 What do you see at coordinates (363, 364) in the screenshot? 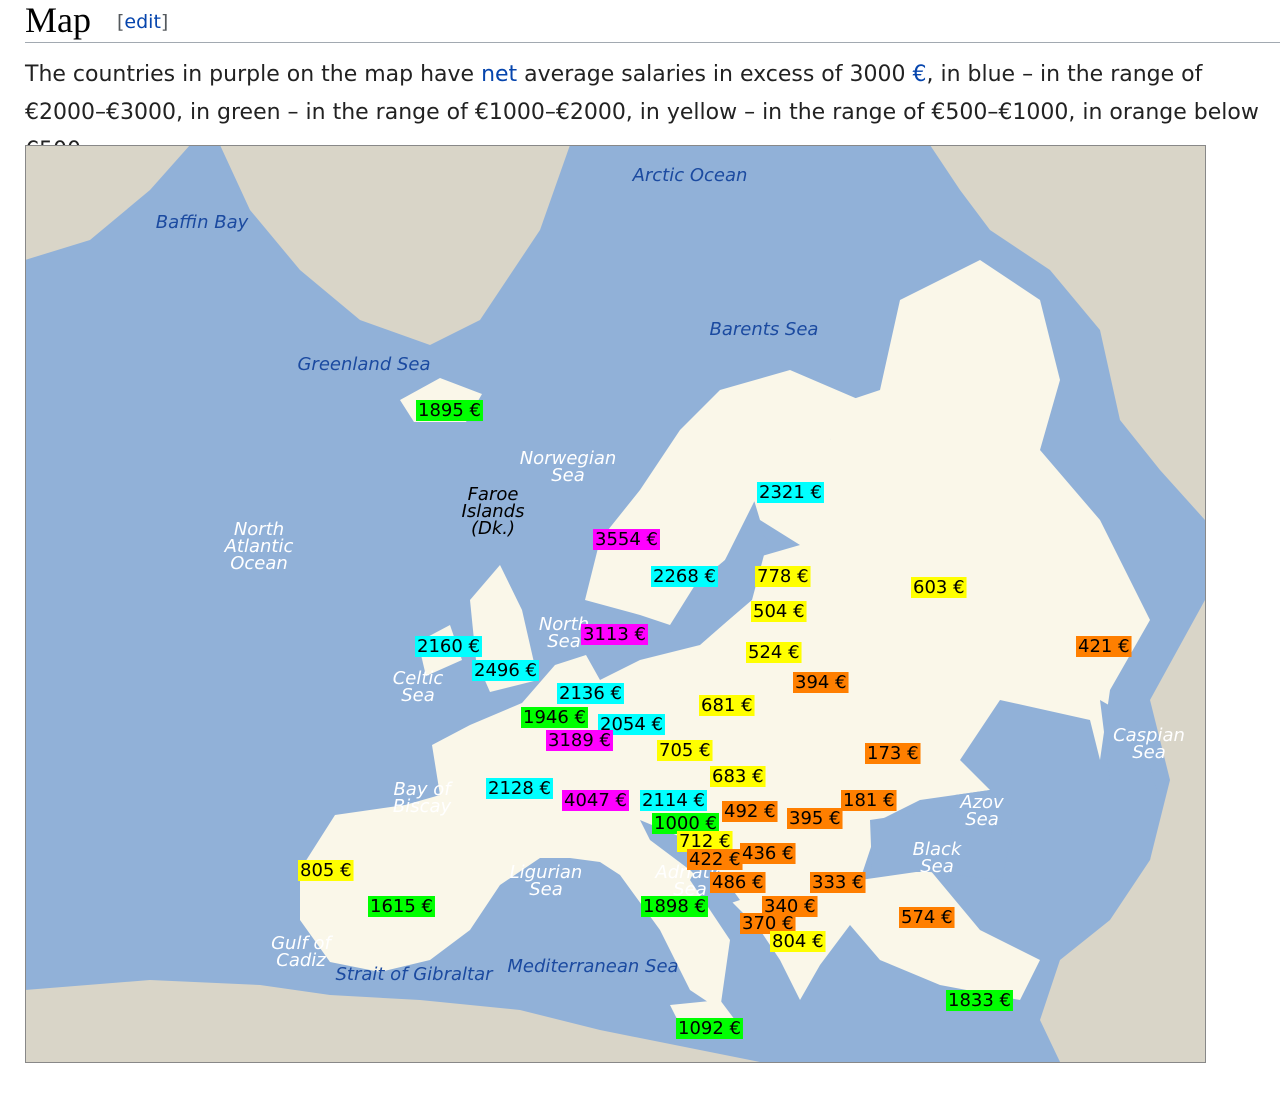
I see `sea-label: Greenland Sea` at bounding box center [363, 364].